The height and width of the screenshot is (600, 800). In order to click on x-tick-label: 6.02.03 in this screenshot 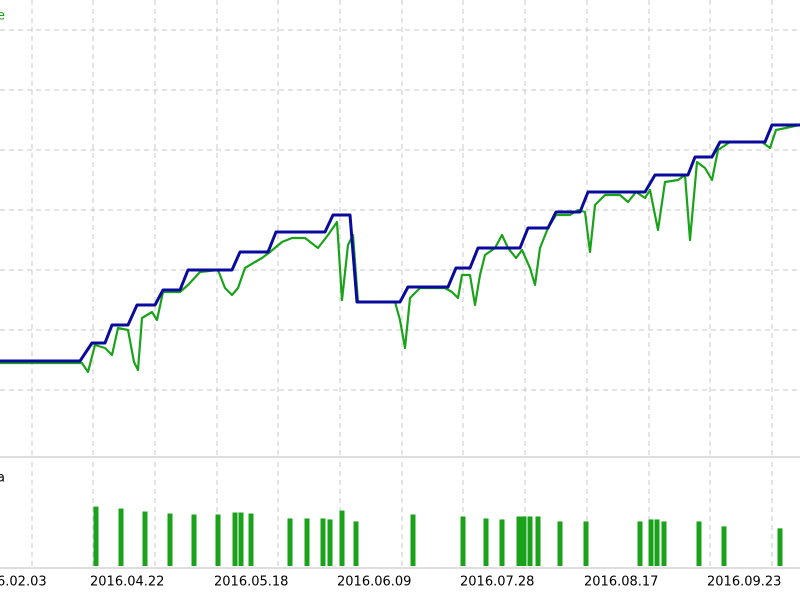, I will do `click(23, 582)`.